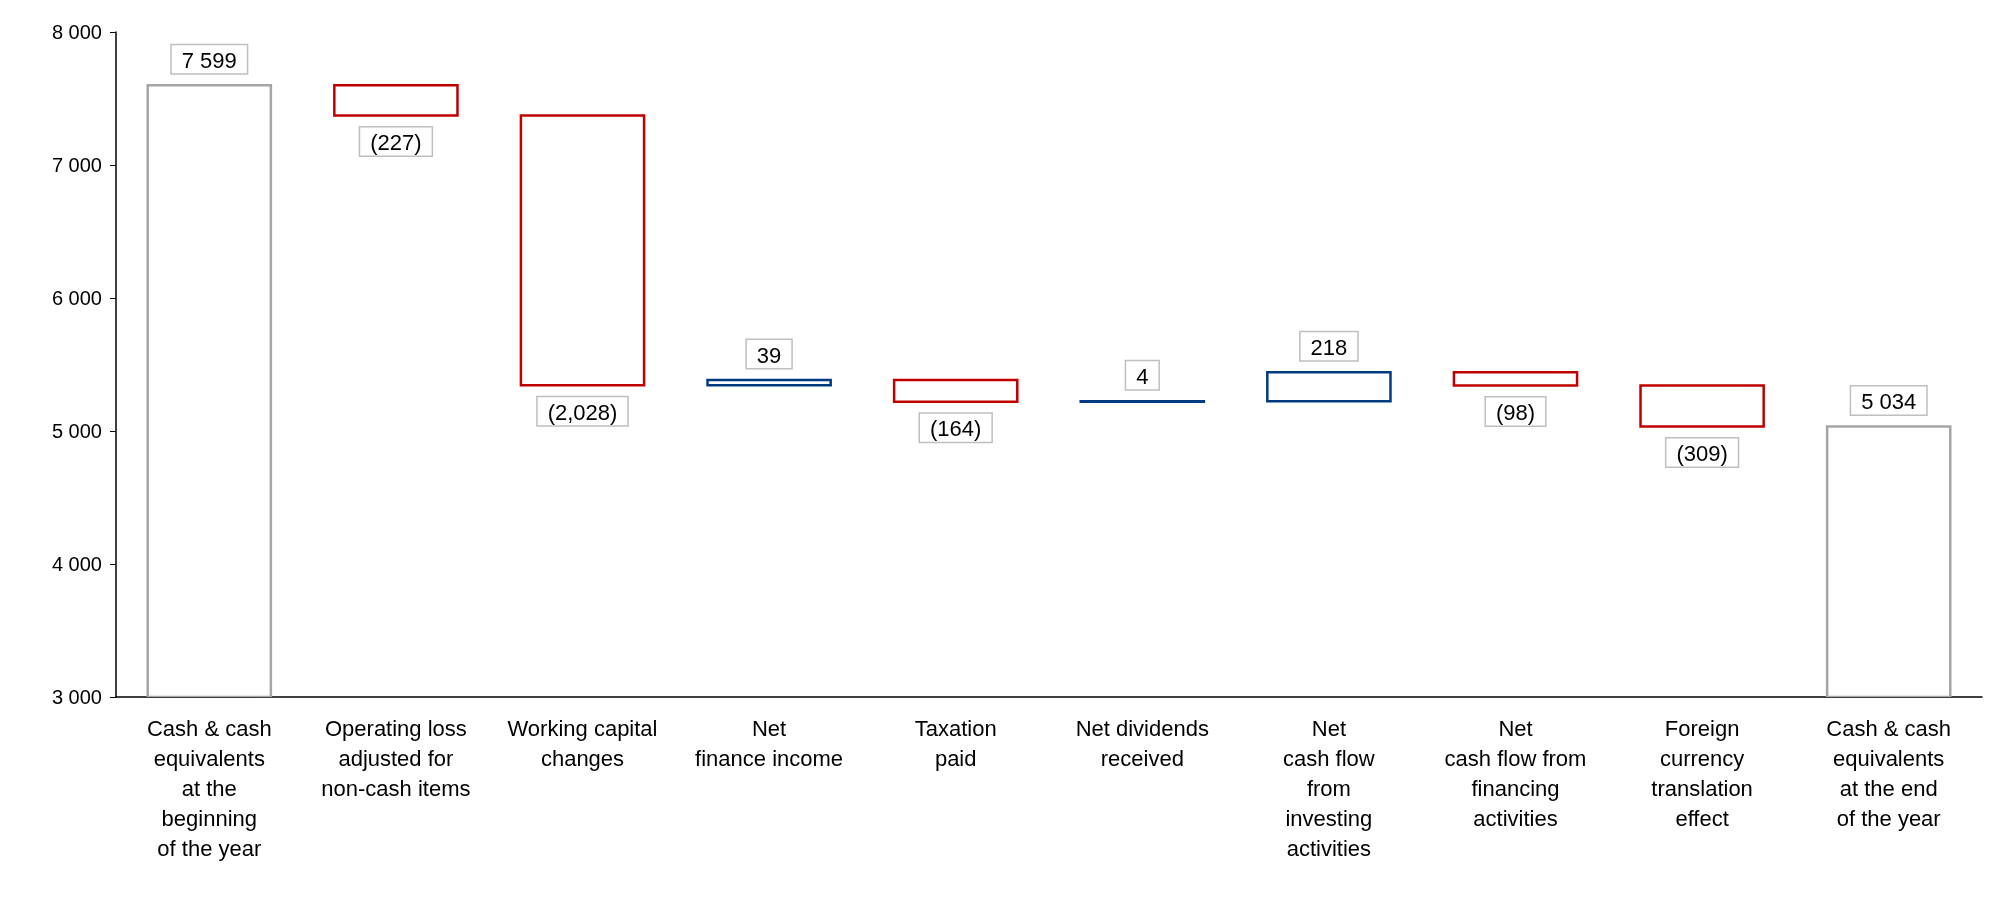 The height and width of the screenshot is (900, 2012). I want to click on x-tick-label: Net dividends received, so click(1142, 743).